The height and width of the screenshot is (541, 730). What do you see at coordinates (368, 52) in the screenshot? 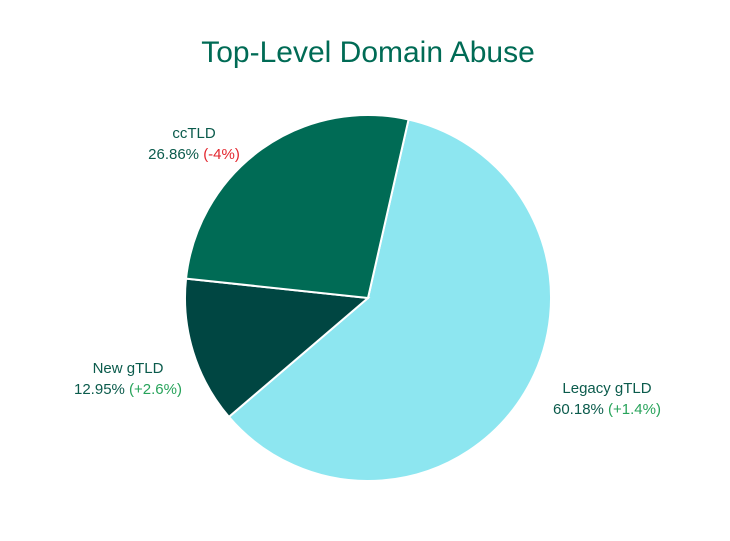
I see `chart-title: Top-Level Domain Abuse` at bounding box center [368, 52].